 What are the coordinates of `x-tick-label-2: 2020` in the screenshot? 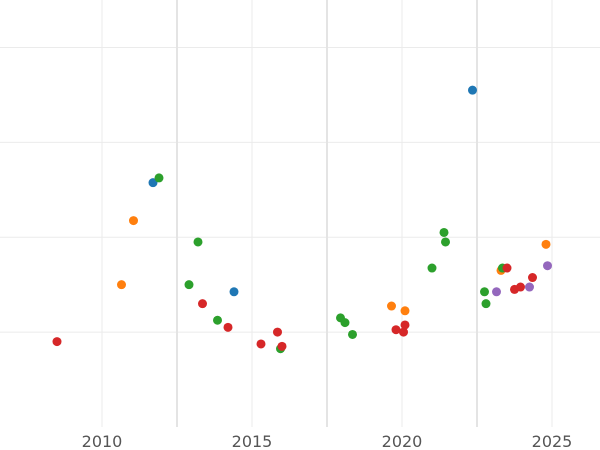 It's located at (402, 441).